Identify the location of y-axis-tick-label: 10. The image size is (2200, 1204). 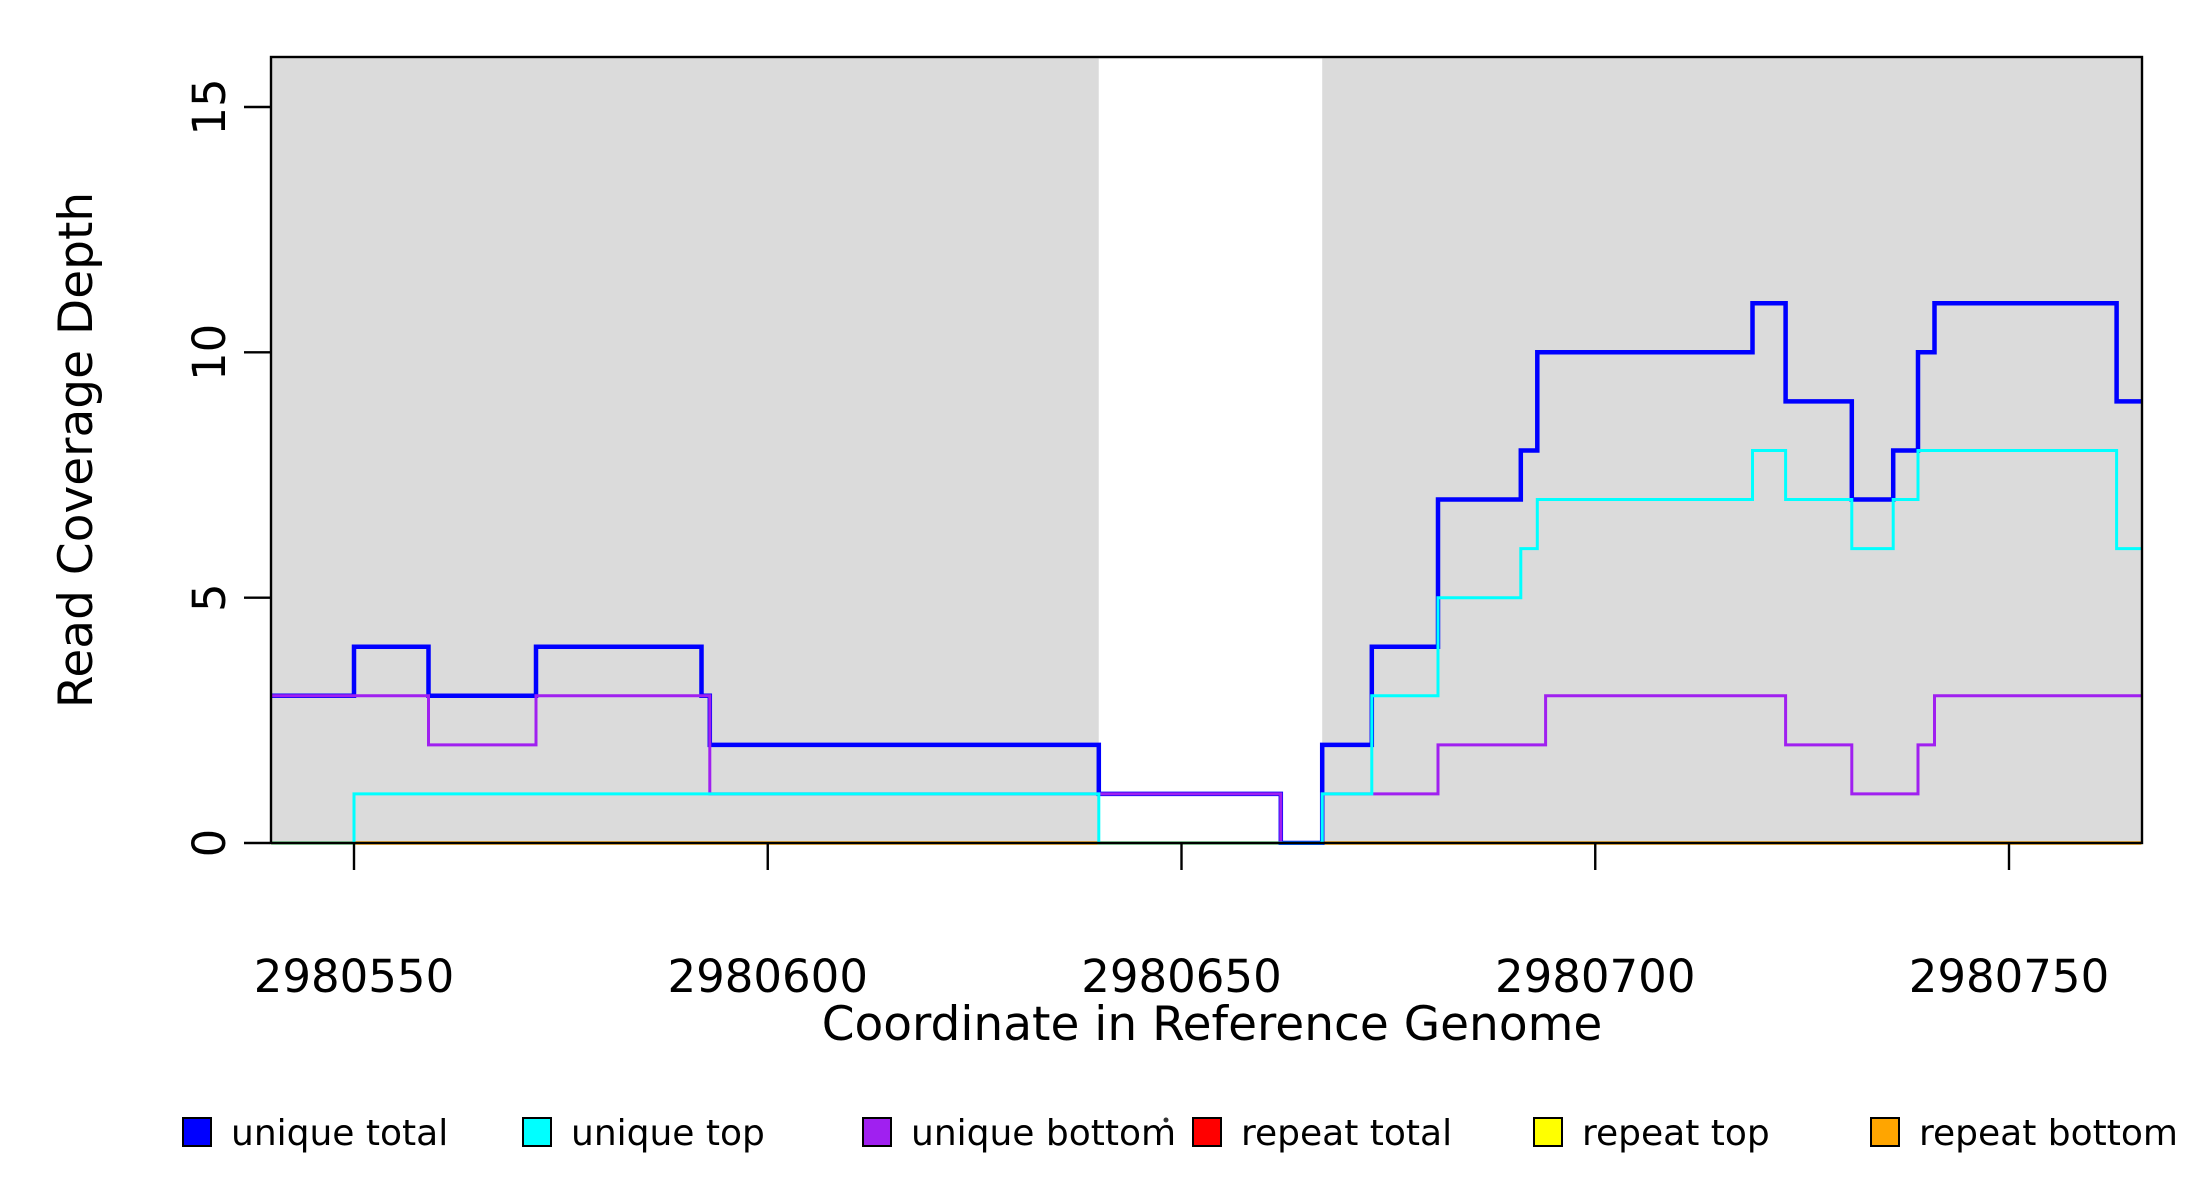
(209, 352).